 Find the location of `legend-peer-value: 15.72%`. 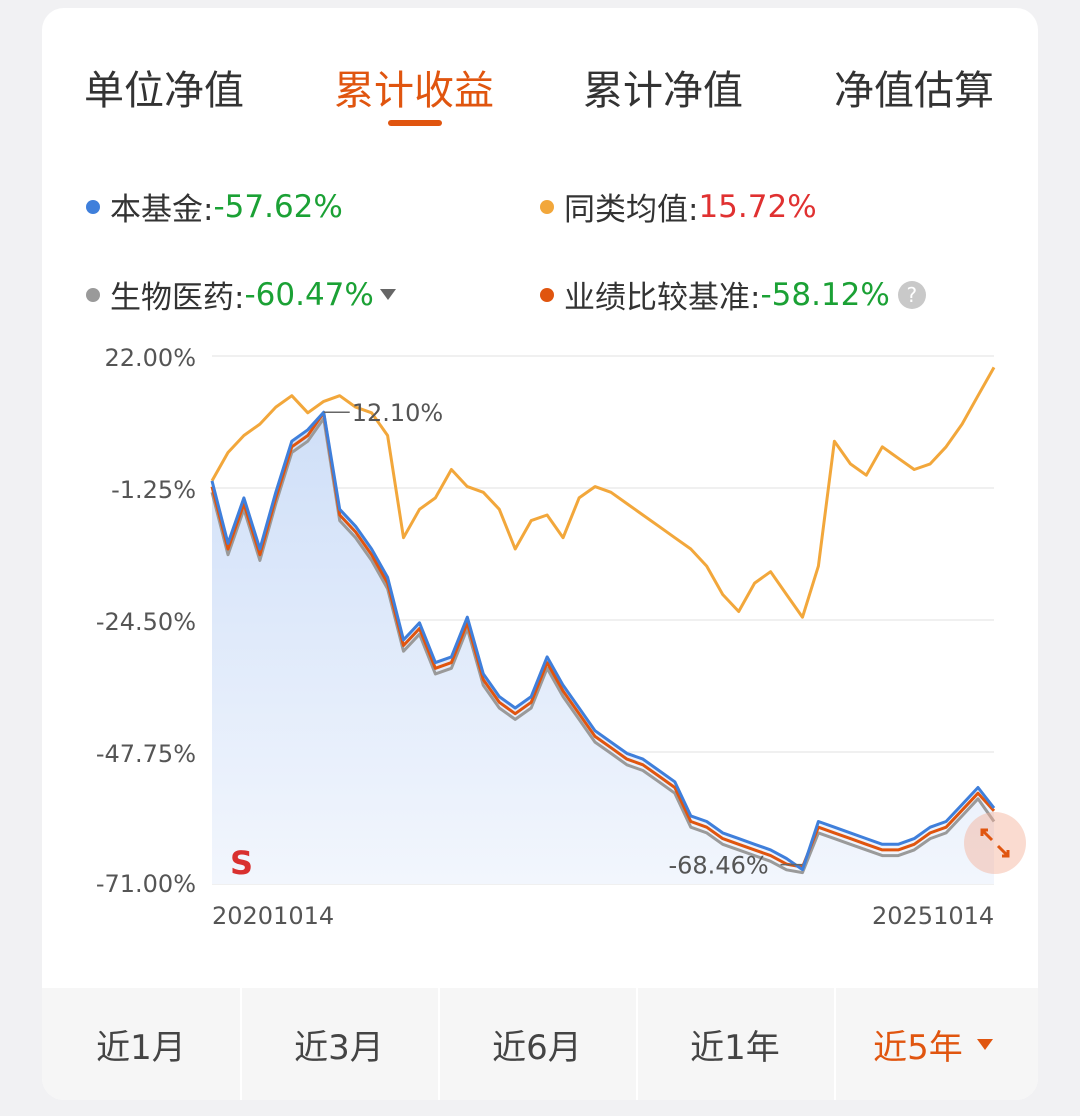

legend-peer-value: 15.72% is located at coordinates (757, 206).